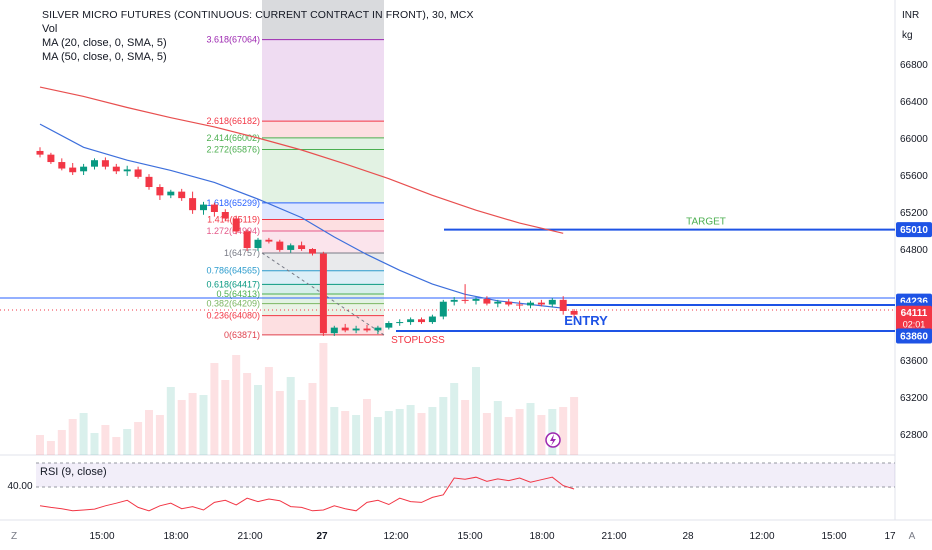 This screenshot has width=932, height=550. What do you see at coordinates (706, 222) in the screenshot?
I see `target-label: TARGET` at bounding box center [706, 222].